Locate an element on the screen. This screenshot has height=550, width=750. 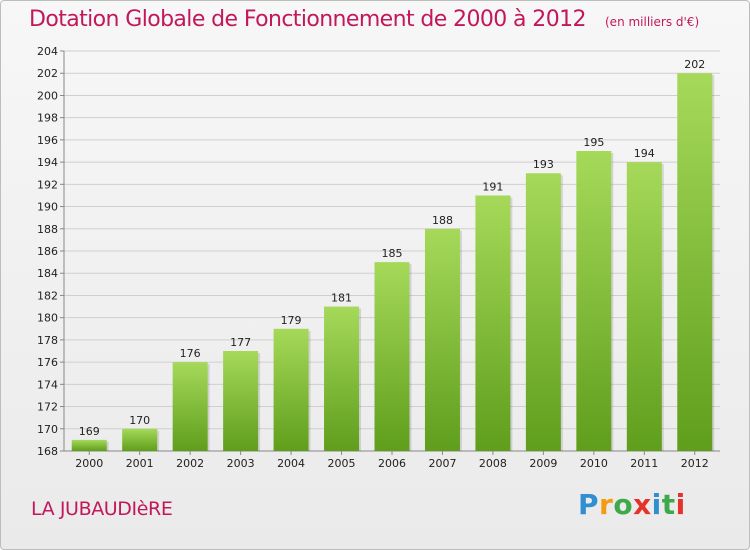
bar-value-label: 188 is located at coordinates (442, 220).